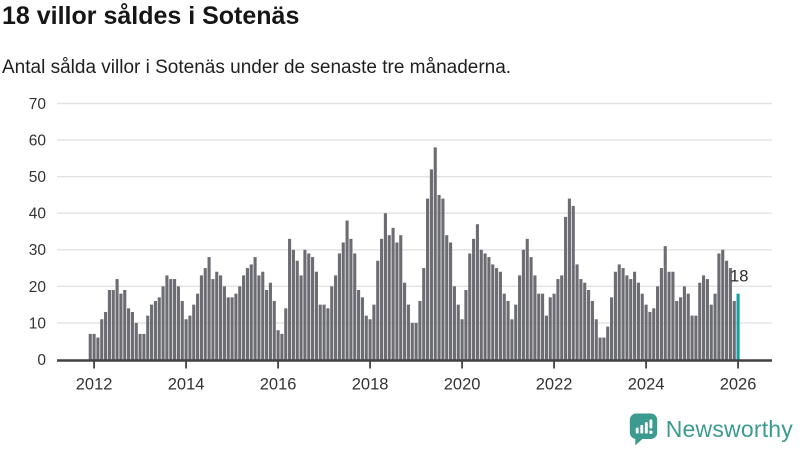 The image size is (800, 450). I want to click on newsworthy-logo-icon, so click(643, 429).